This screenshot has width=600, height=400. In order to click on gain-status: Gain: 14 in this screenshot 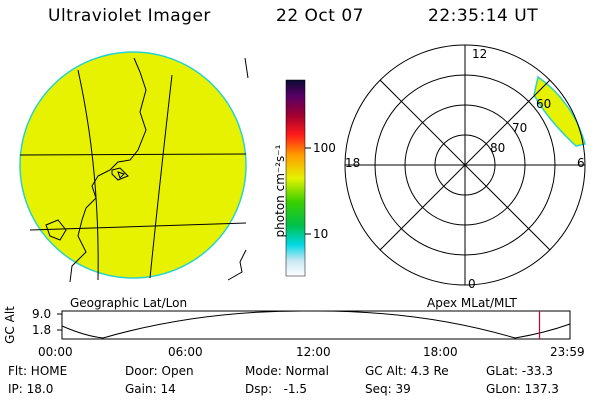, I will do `click(150, 389)`.